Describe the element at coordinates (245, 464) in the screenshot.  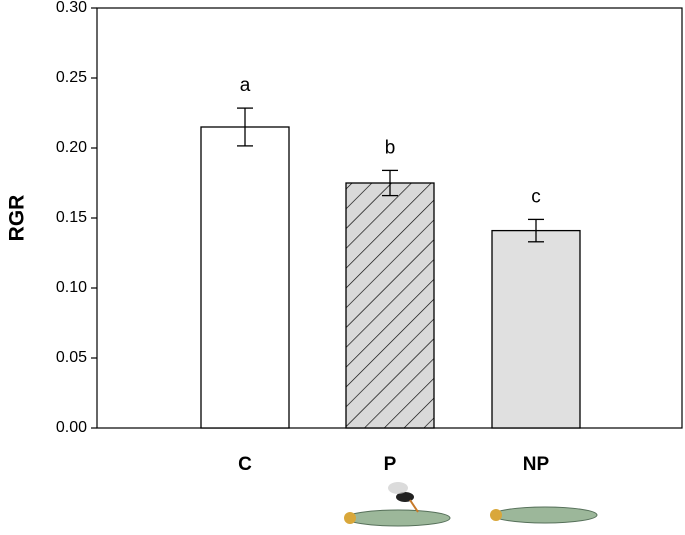
I see `x-tick-label: C` at that location.